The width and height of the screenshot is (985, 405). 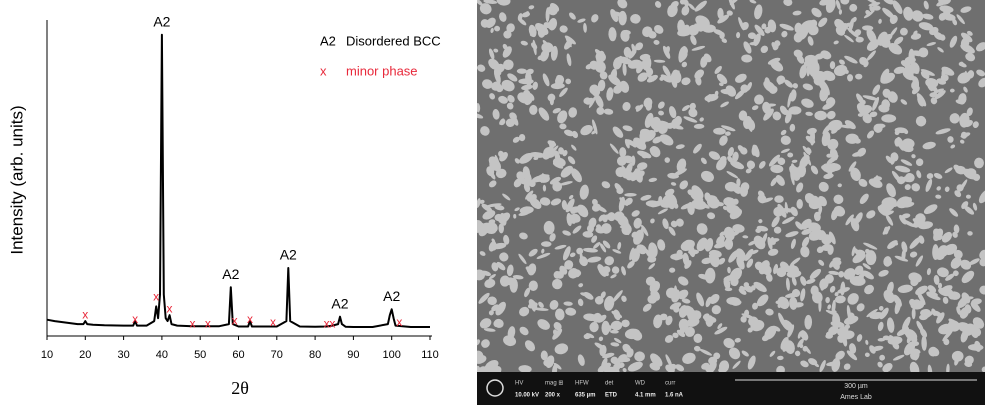 I want to click on minor-phase-marker: x, so click(x=193, y=323).